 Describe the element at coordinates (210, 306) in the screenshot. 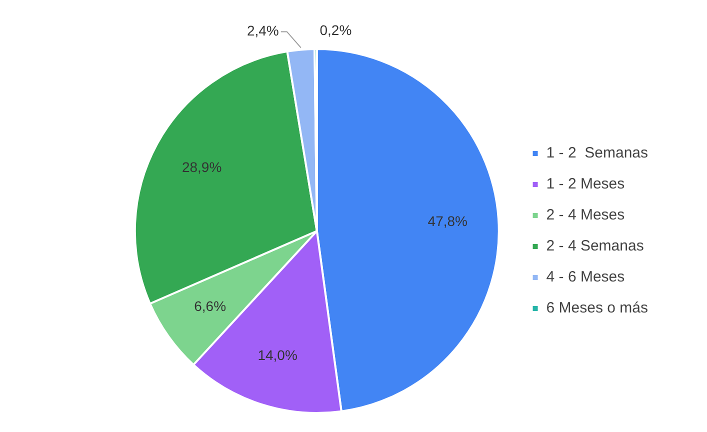

I see `data-label: 6,6%` at that location.